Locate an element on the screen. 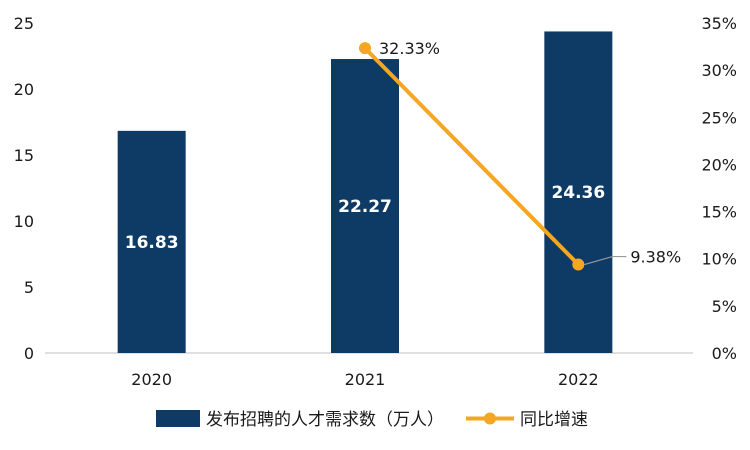 The image size is (750, 450). legend: 发布招聘的人才需求数（万人） 同比增速 is located at coordinates (372, 420).